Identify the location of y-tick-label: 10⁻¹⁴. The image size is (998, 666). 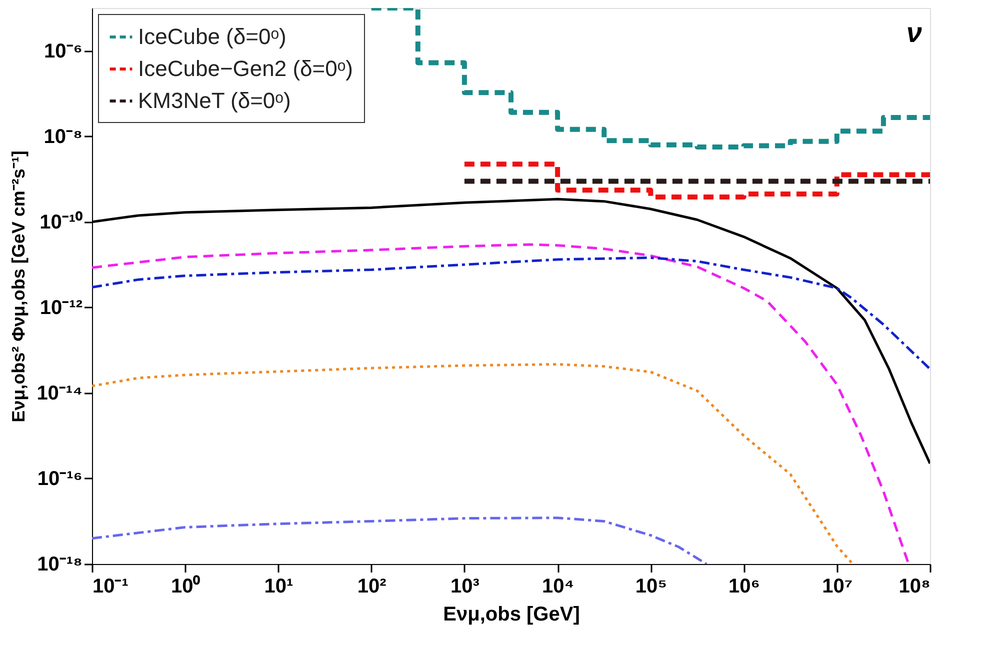
(59, 393).